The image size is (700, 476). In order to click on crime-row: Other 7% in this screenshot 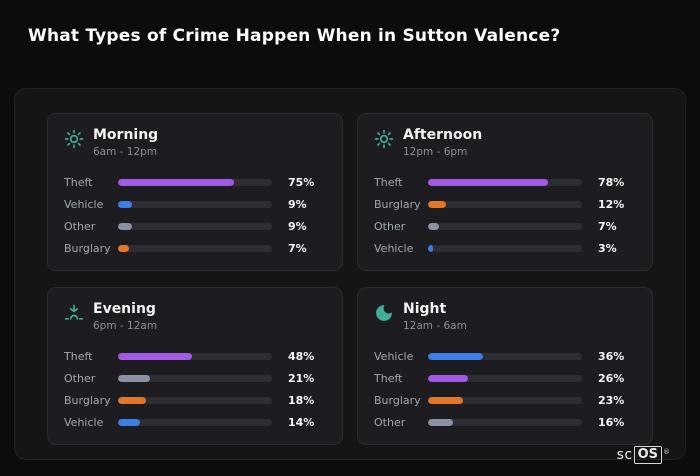, I will do `click(504, 226)`.